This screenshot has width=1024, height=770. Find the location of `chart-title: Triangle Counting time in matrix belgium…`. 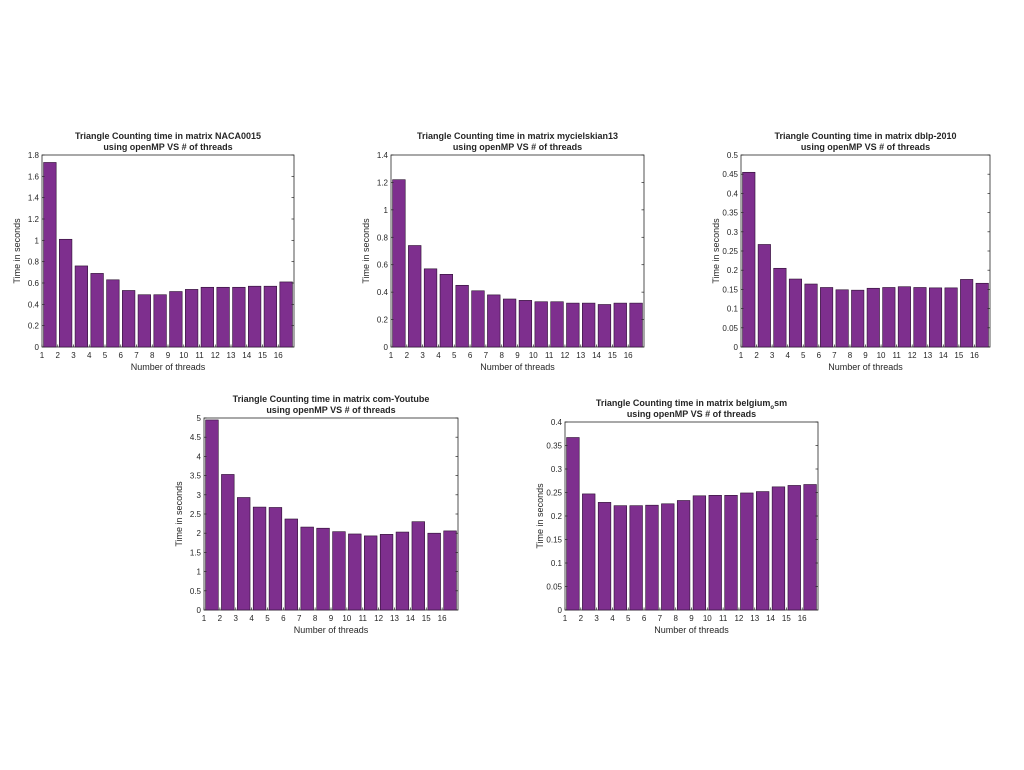

chart-title: Triangle Counting time in matrix belgium… is located at coordinates (691, 404).